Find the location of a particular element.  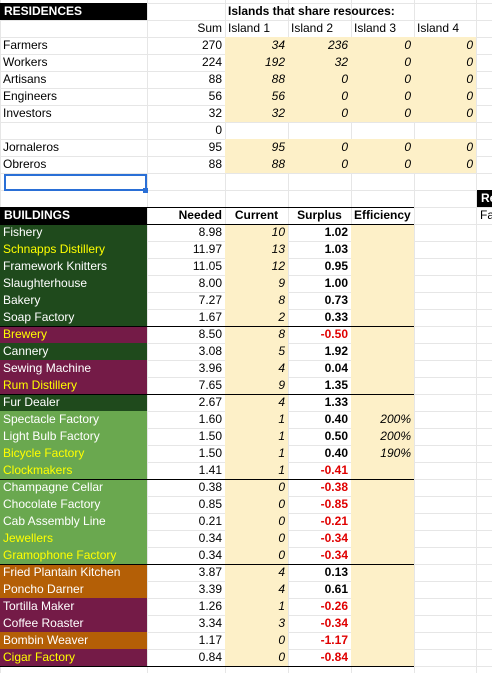

cutoff-label-fa: Fa is located at coordinates (486, 215).